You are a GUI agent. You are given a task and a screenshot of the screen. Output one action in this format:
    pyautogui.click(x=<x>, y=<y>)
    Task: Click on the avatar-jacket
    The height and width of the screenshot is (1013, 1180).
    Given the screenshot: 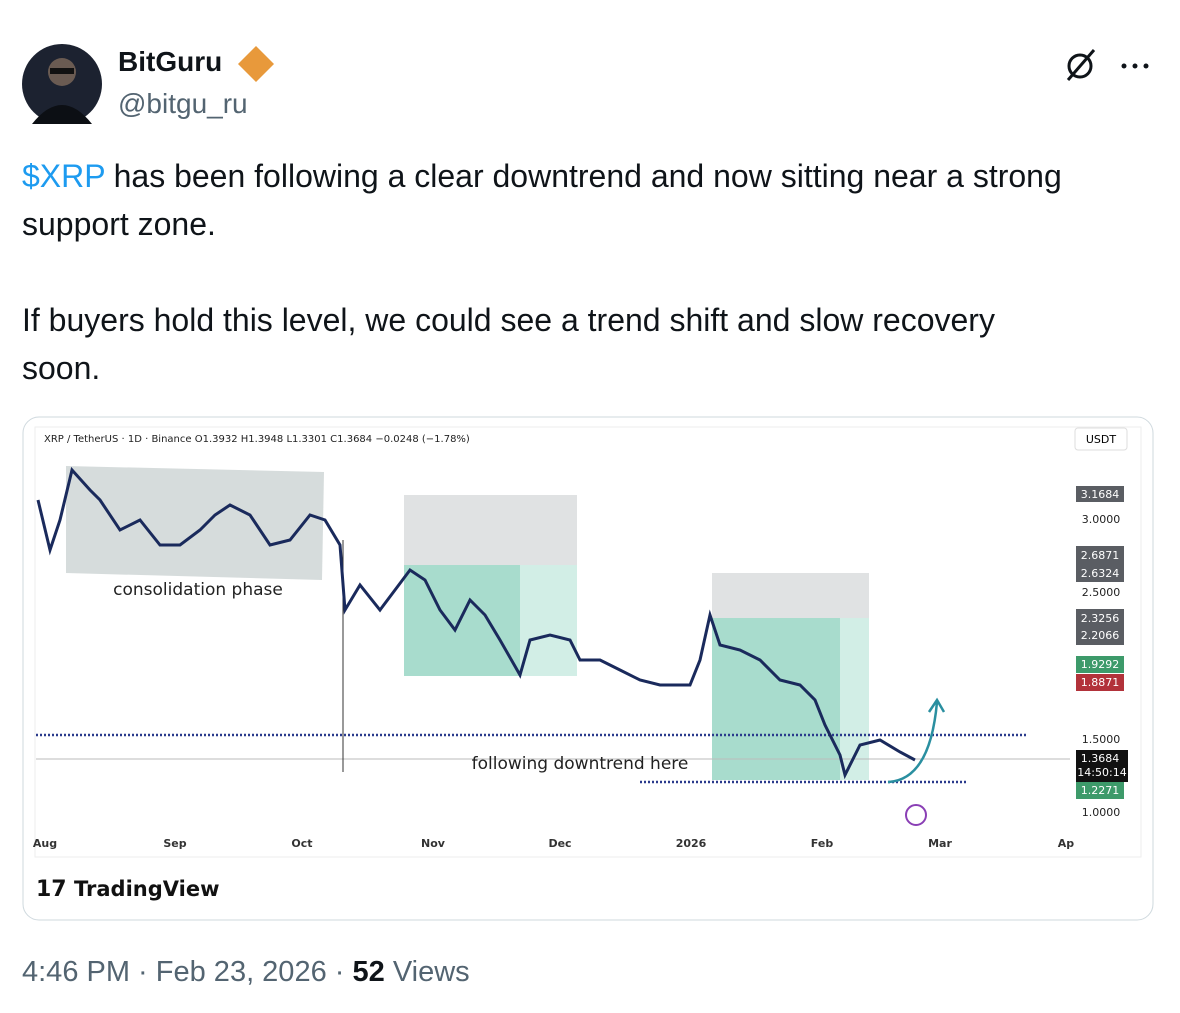 What is the action you would take?
    pyautogui.click(x=62, y=114)
    